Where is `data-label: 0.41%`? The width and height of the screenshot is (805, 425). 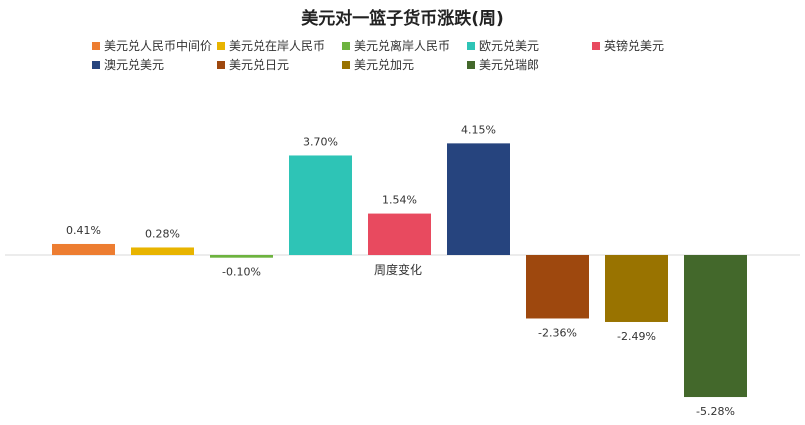
data-label: 0.41% is located at coordinates (83, 230).